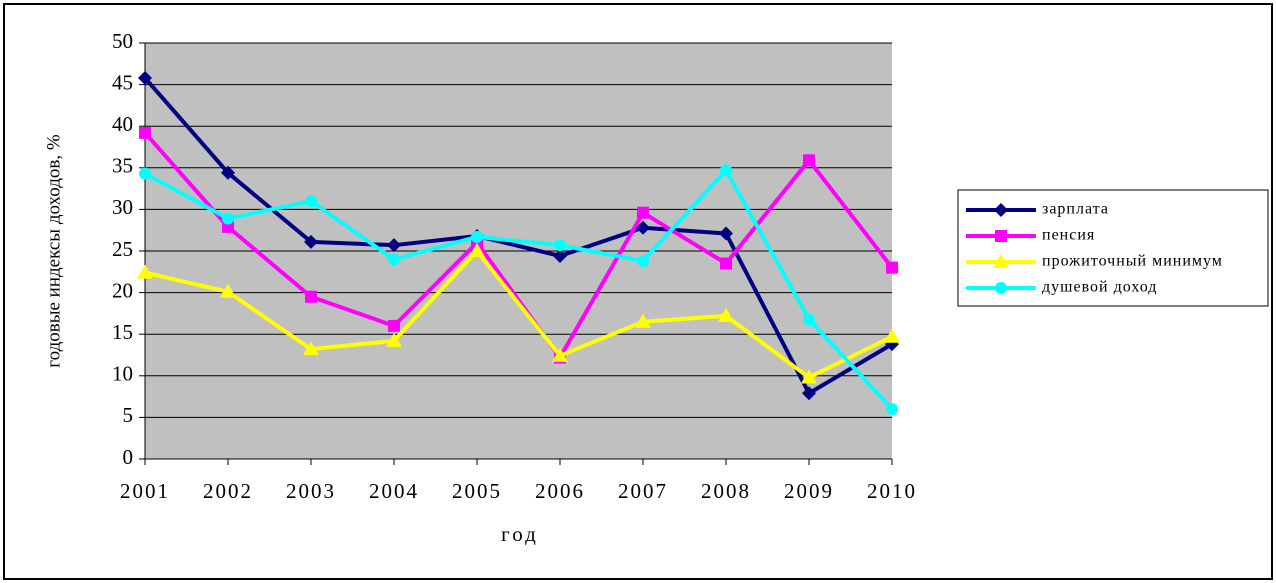 The width and height of the screenshot is (1276, 583). I want to click on y-tick-label: 35, so click(122, 166).